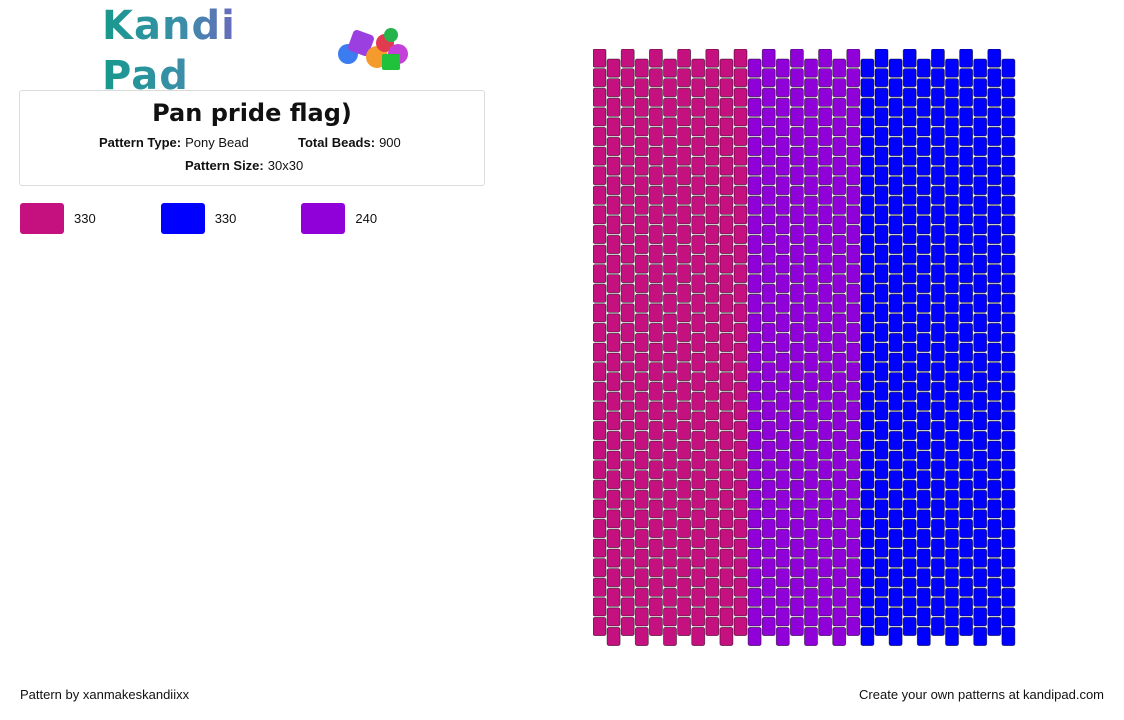 This screenshot has width=1124, height=720. What do you see at coordinates (337, 142) in the screenshot?
I see `total-beads-label: Total Beads:` at bounding box center [337, 142].